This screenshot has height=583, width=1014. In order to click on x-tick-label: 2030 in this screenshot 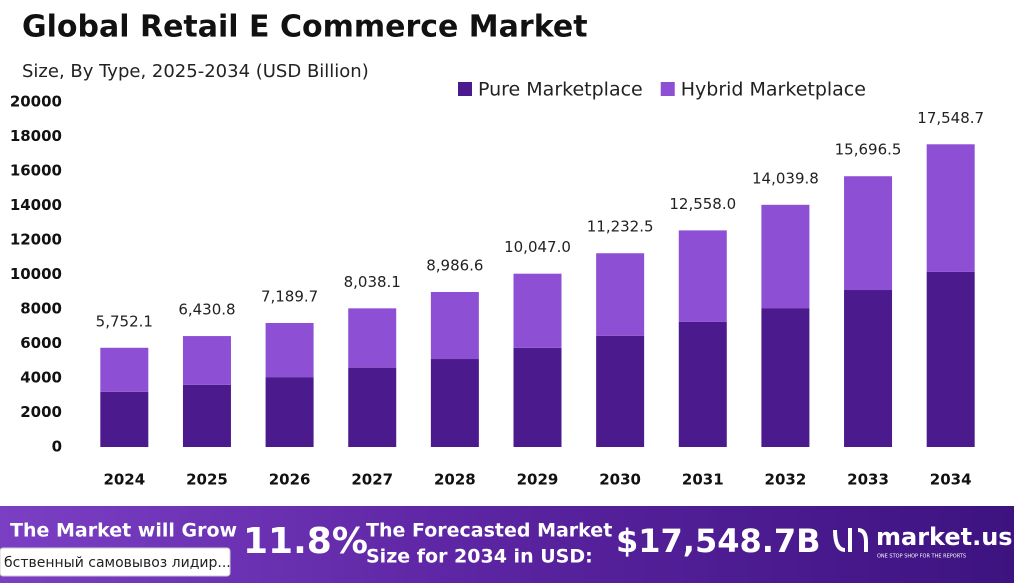, I will do `click(620, 480)`.